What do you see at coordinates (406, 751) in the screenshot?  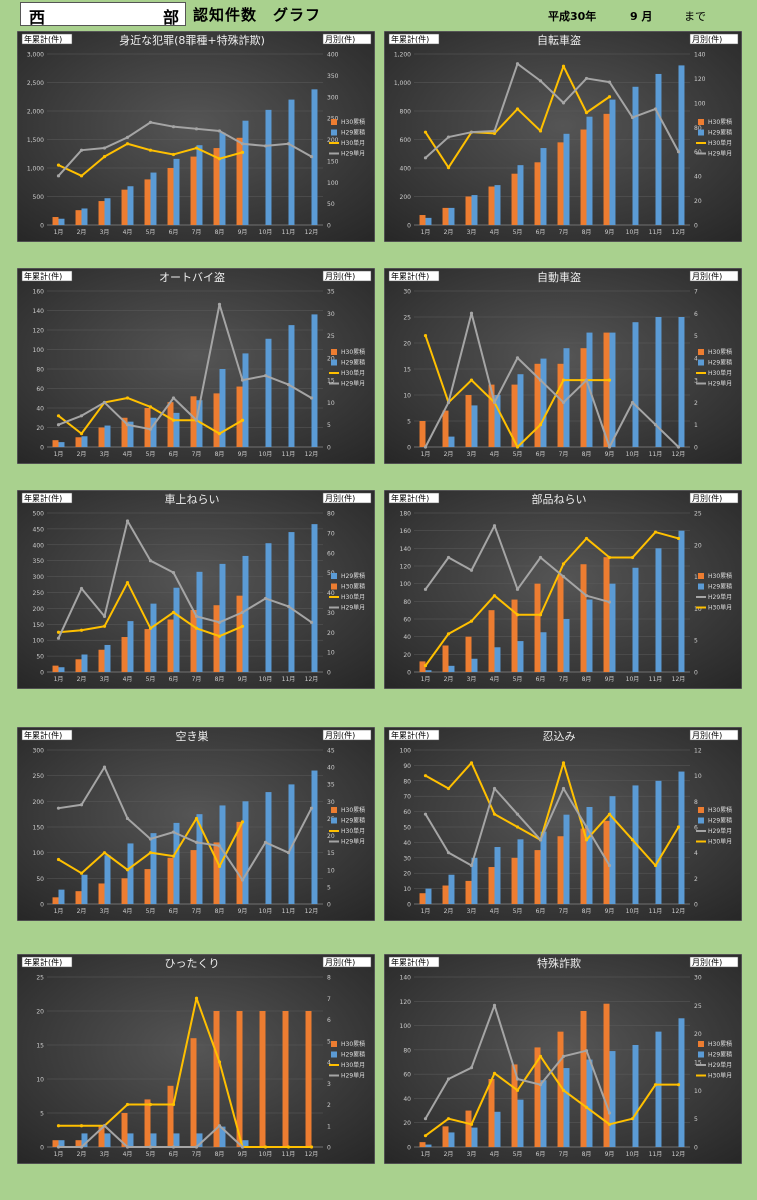 I see `left-tick-label: 100` at bounding box center [406, 751].